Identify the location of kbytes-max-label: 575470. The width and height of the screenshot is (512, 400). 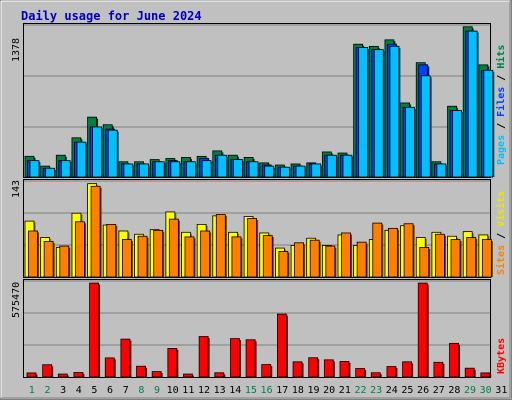
(16, 300).